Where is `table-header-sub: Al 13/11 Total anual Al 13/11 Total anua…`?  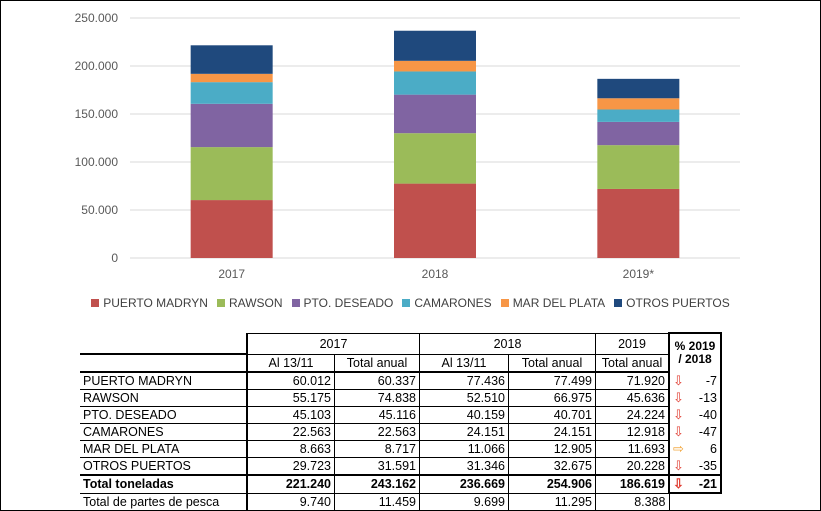
table-header-sub: Al 13/11 Total anual Al 13/11 Total anua… is located at coordinates (400, 363).